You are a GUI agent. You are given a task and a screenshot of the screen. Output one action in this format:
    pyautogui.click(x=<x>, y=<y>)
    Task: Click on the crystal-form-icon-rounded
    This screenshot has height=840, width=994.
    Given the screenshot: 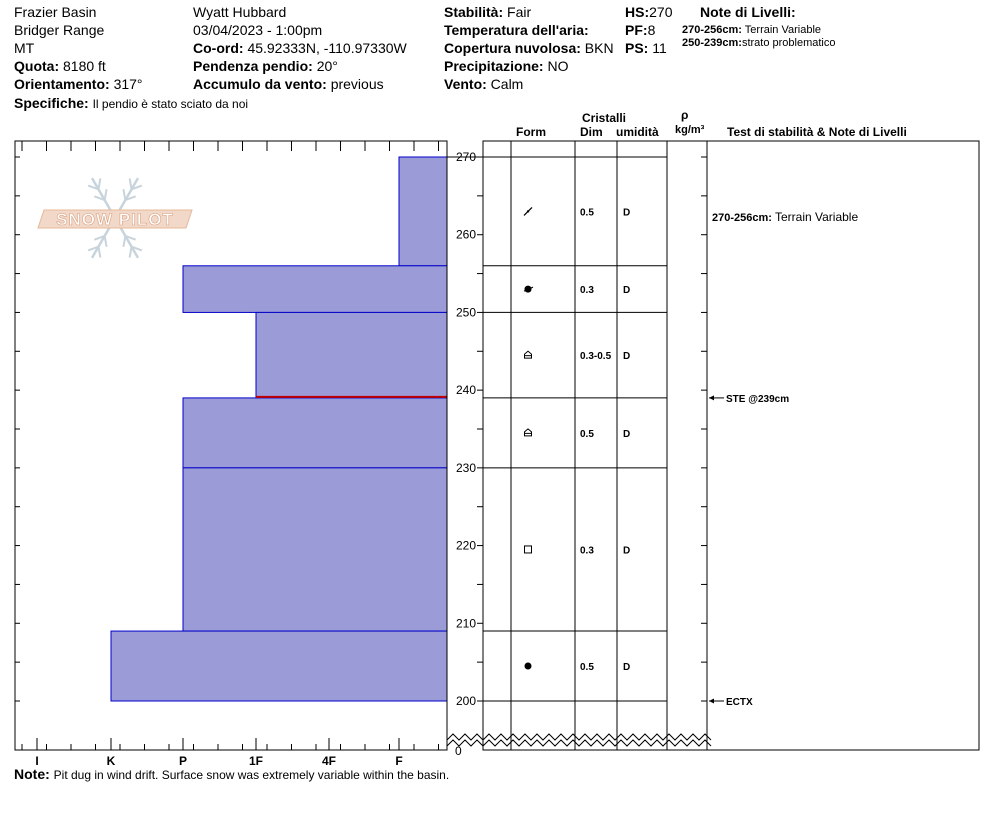 What is the action you would take?
    pyautogui.click(x=528, y=666)
    